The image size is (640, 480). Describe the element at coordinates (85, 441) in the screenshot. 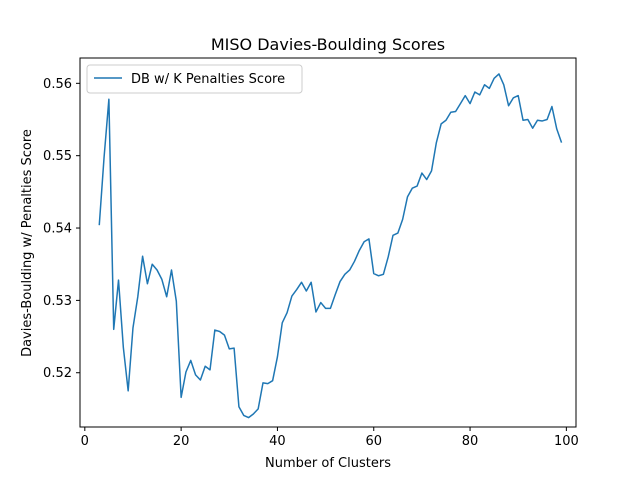

I see `x-tick-label: 0` at that location.